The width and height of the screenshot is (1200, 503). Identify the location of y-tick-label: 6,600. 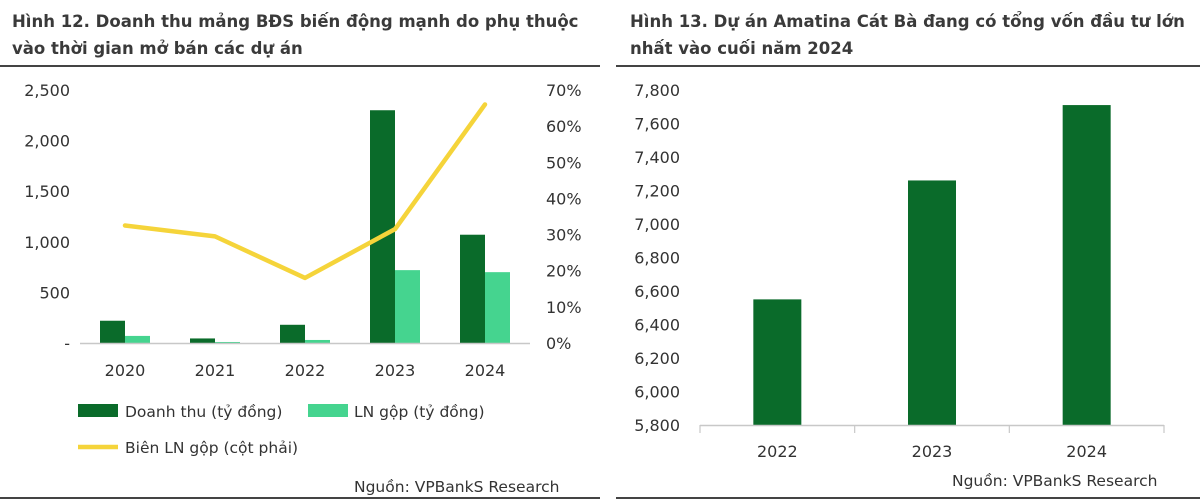
(657, 291).